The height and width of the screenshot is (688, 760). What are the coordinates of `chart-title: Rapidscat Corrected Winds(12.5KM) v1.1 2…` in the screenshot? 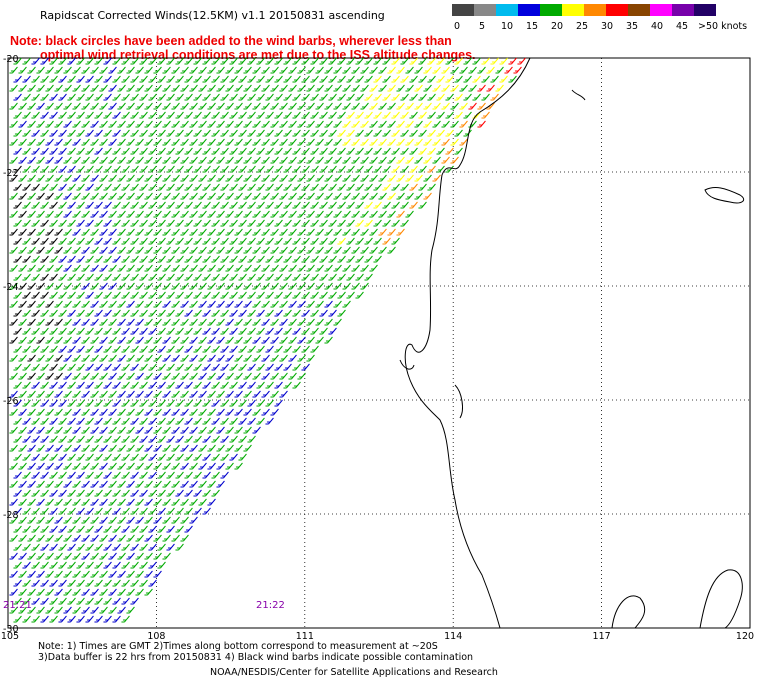 It's located at (212, 15).